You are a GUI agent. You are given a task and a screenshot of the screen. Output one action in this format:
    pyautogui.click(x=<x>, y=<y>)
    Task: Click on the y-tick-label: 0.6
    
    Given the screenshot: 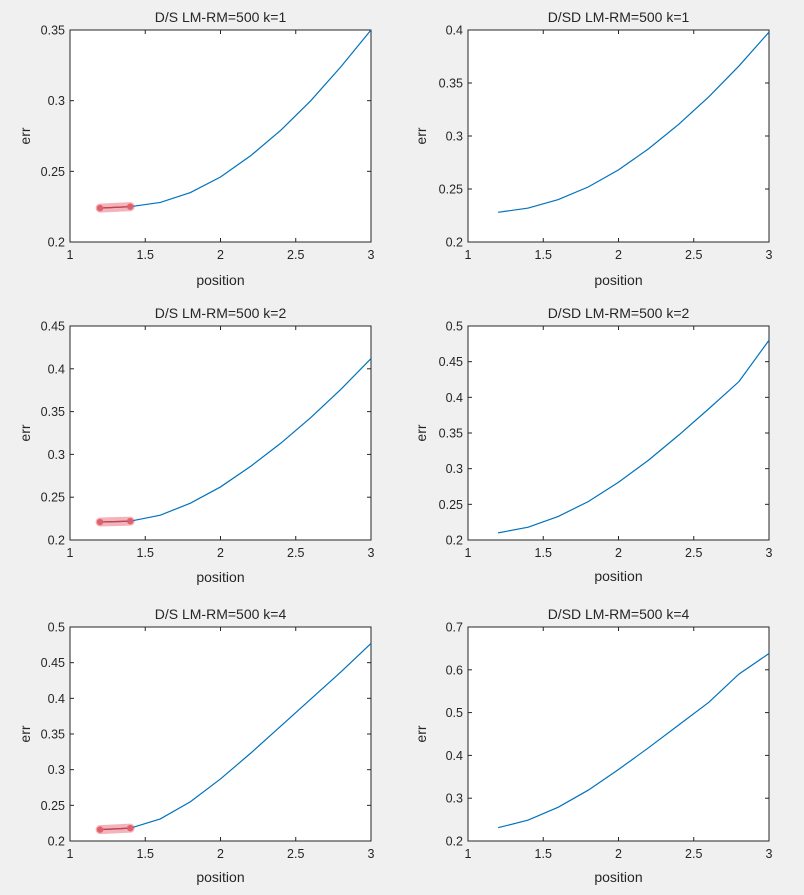 What is the action you would take?
    pyautogui.click(x=454, y=670)
    